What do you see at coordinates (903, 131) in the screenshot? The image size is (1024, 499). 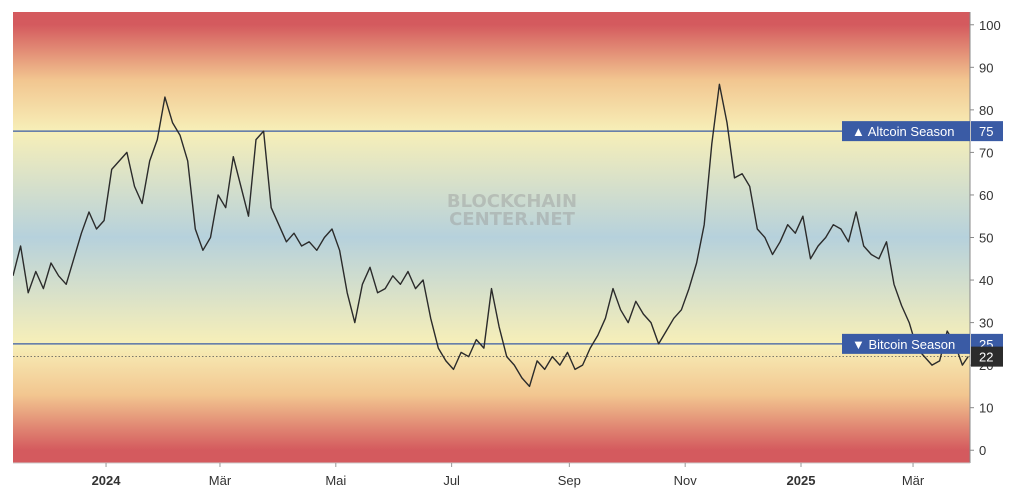 I see `threshold-label: ▲ Altcoin Season` at bounding box center [903, 131].